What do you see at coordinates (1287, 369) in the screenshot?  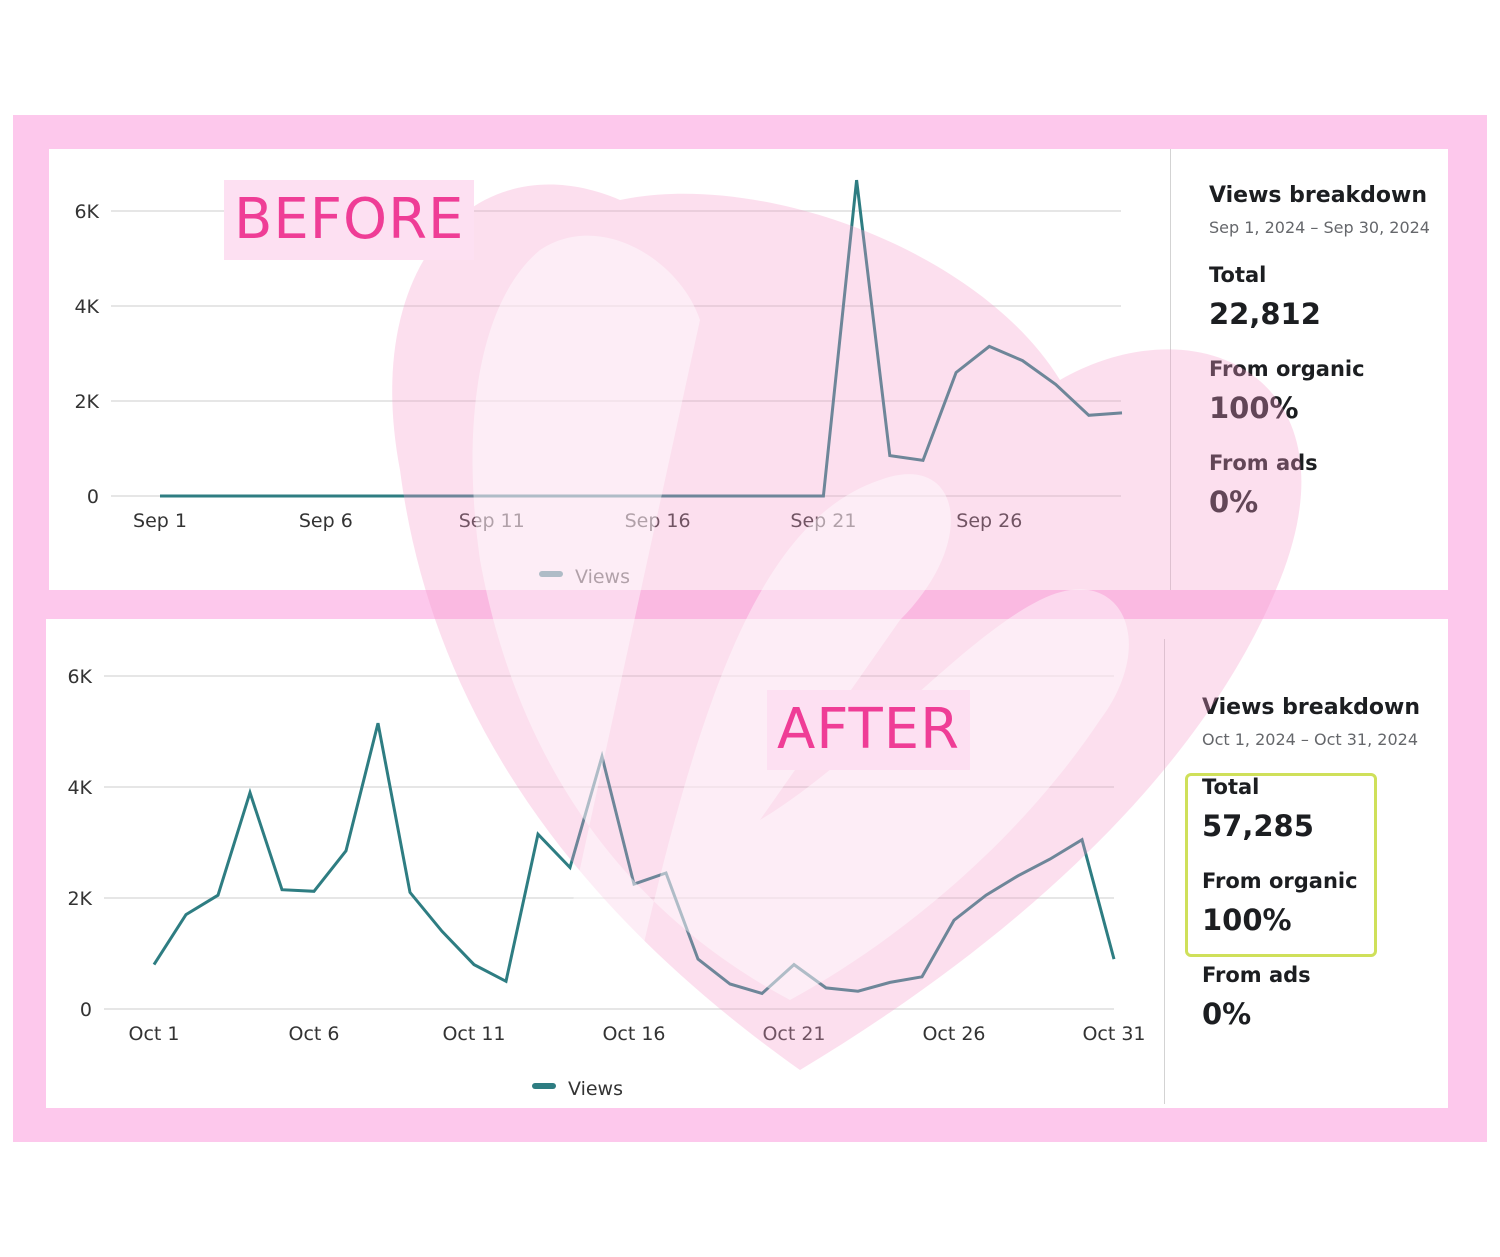 I see `before-organic-label: From organic` at bounding box center [1287, 369].